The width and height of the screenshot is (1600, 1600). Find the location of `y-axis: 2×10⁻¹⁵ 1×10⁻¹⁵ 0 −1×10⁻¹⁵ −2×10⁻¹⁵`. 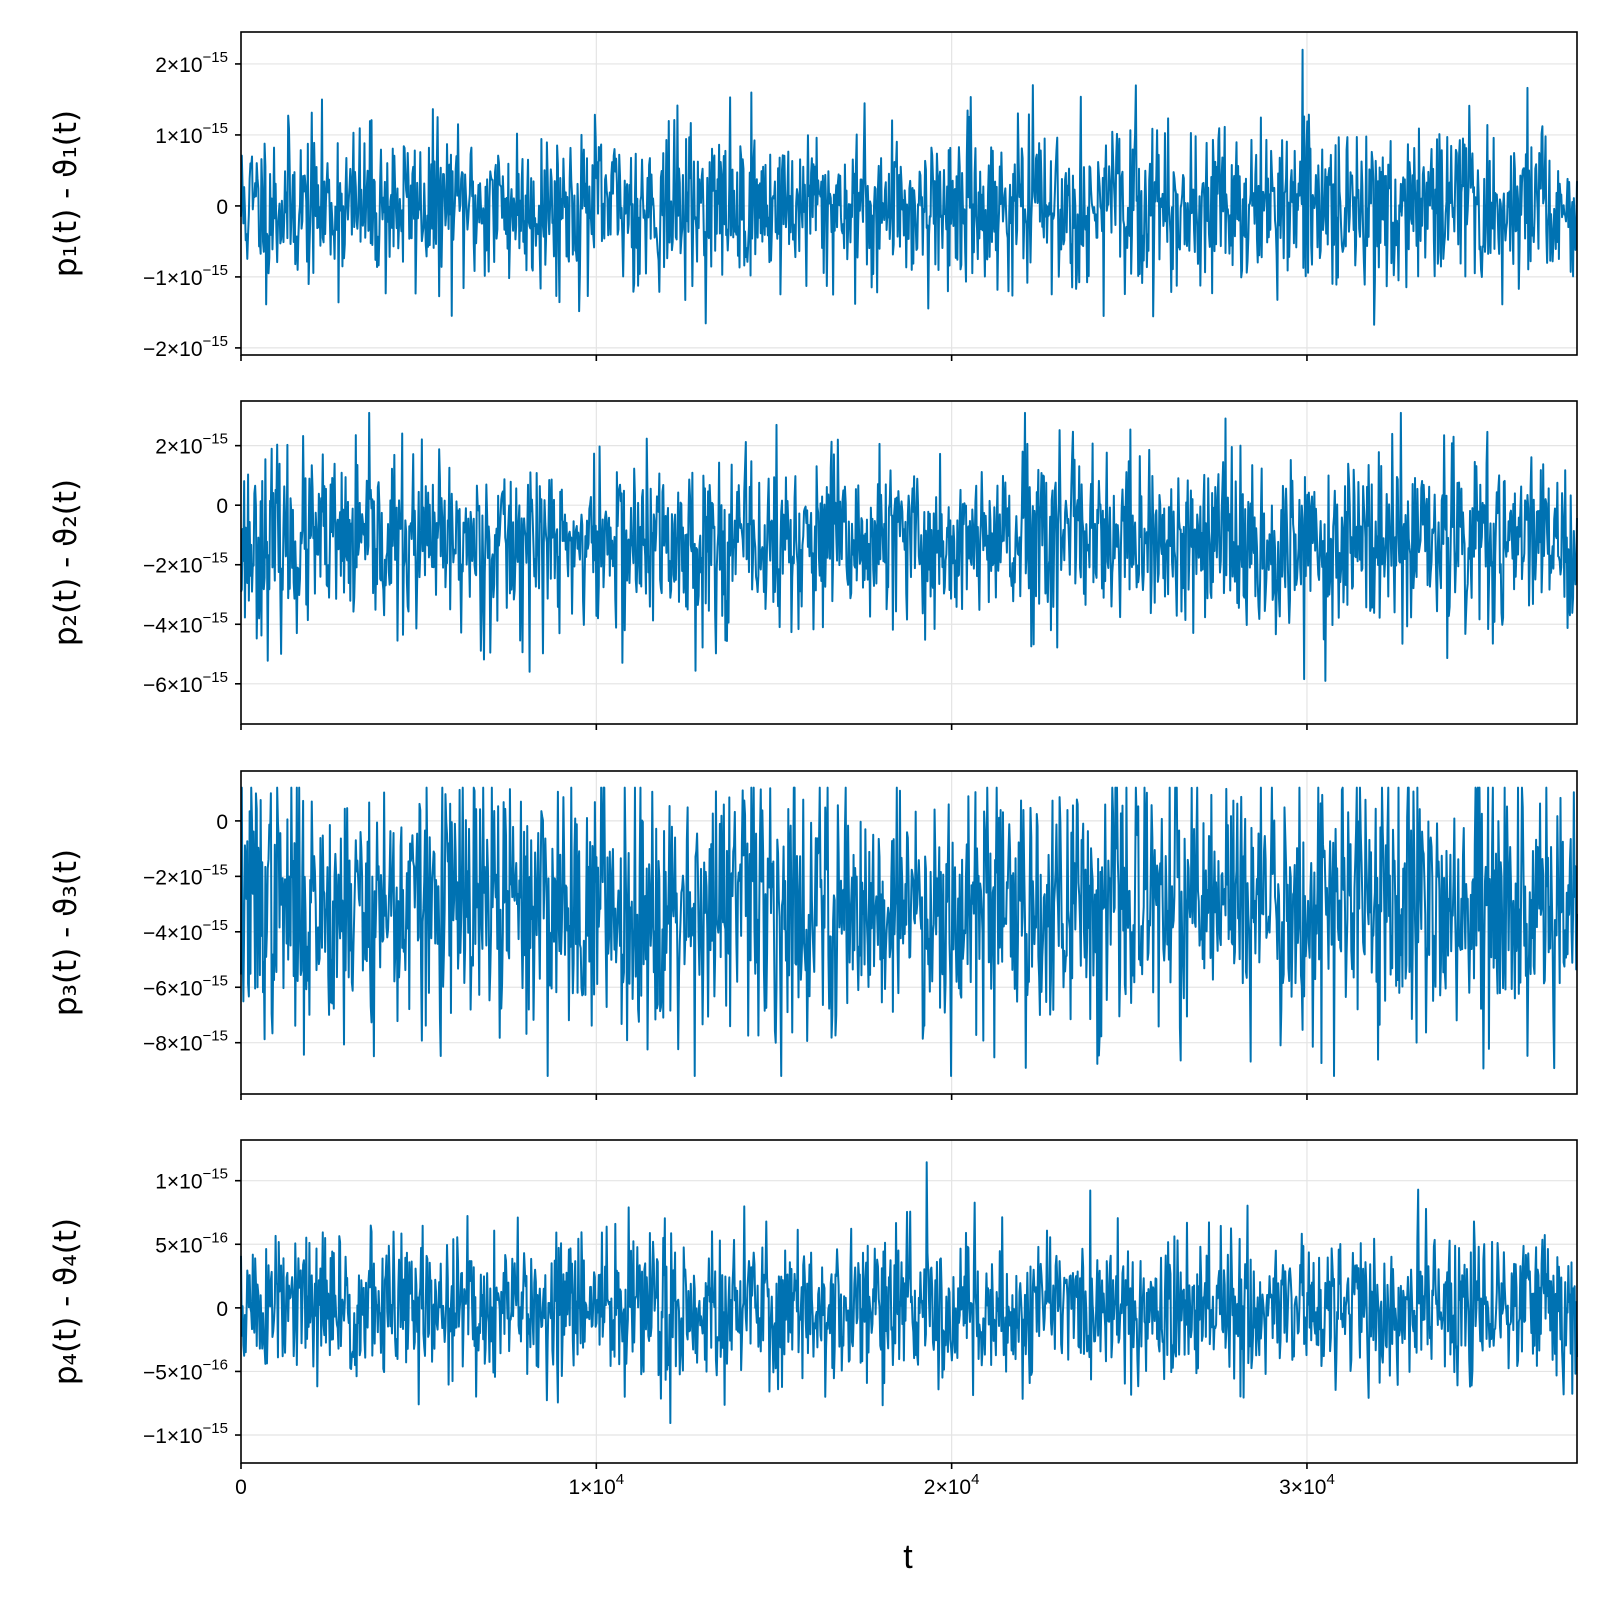

y-axis: 2×10⁻¹⁵ 1×10⁻¹⁵ 0 −1×10⁻¹⁵ −2×10⁻¹⁵ is located at coordinates (192, 205).